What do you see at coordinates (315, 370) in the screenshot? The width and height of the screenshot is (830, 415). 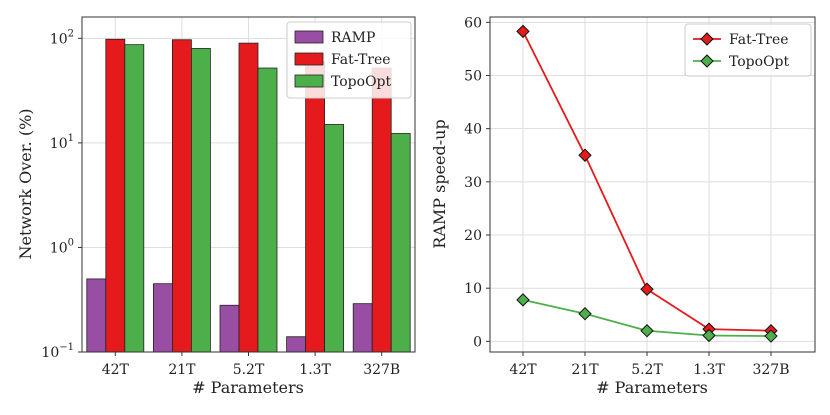 I see `left-x-tick-label: 1.3T` at bounding box center [315, 370].